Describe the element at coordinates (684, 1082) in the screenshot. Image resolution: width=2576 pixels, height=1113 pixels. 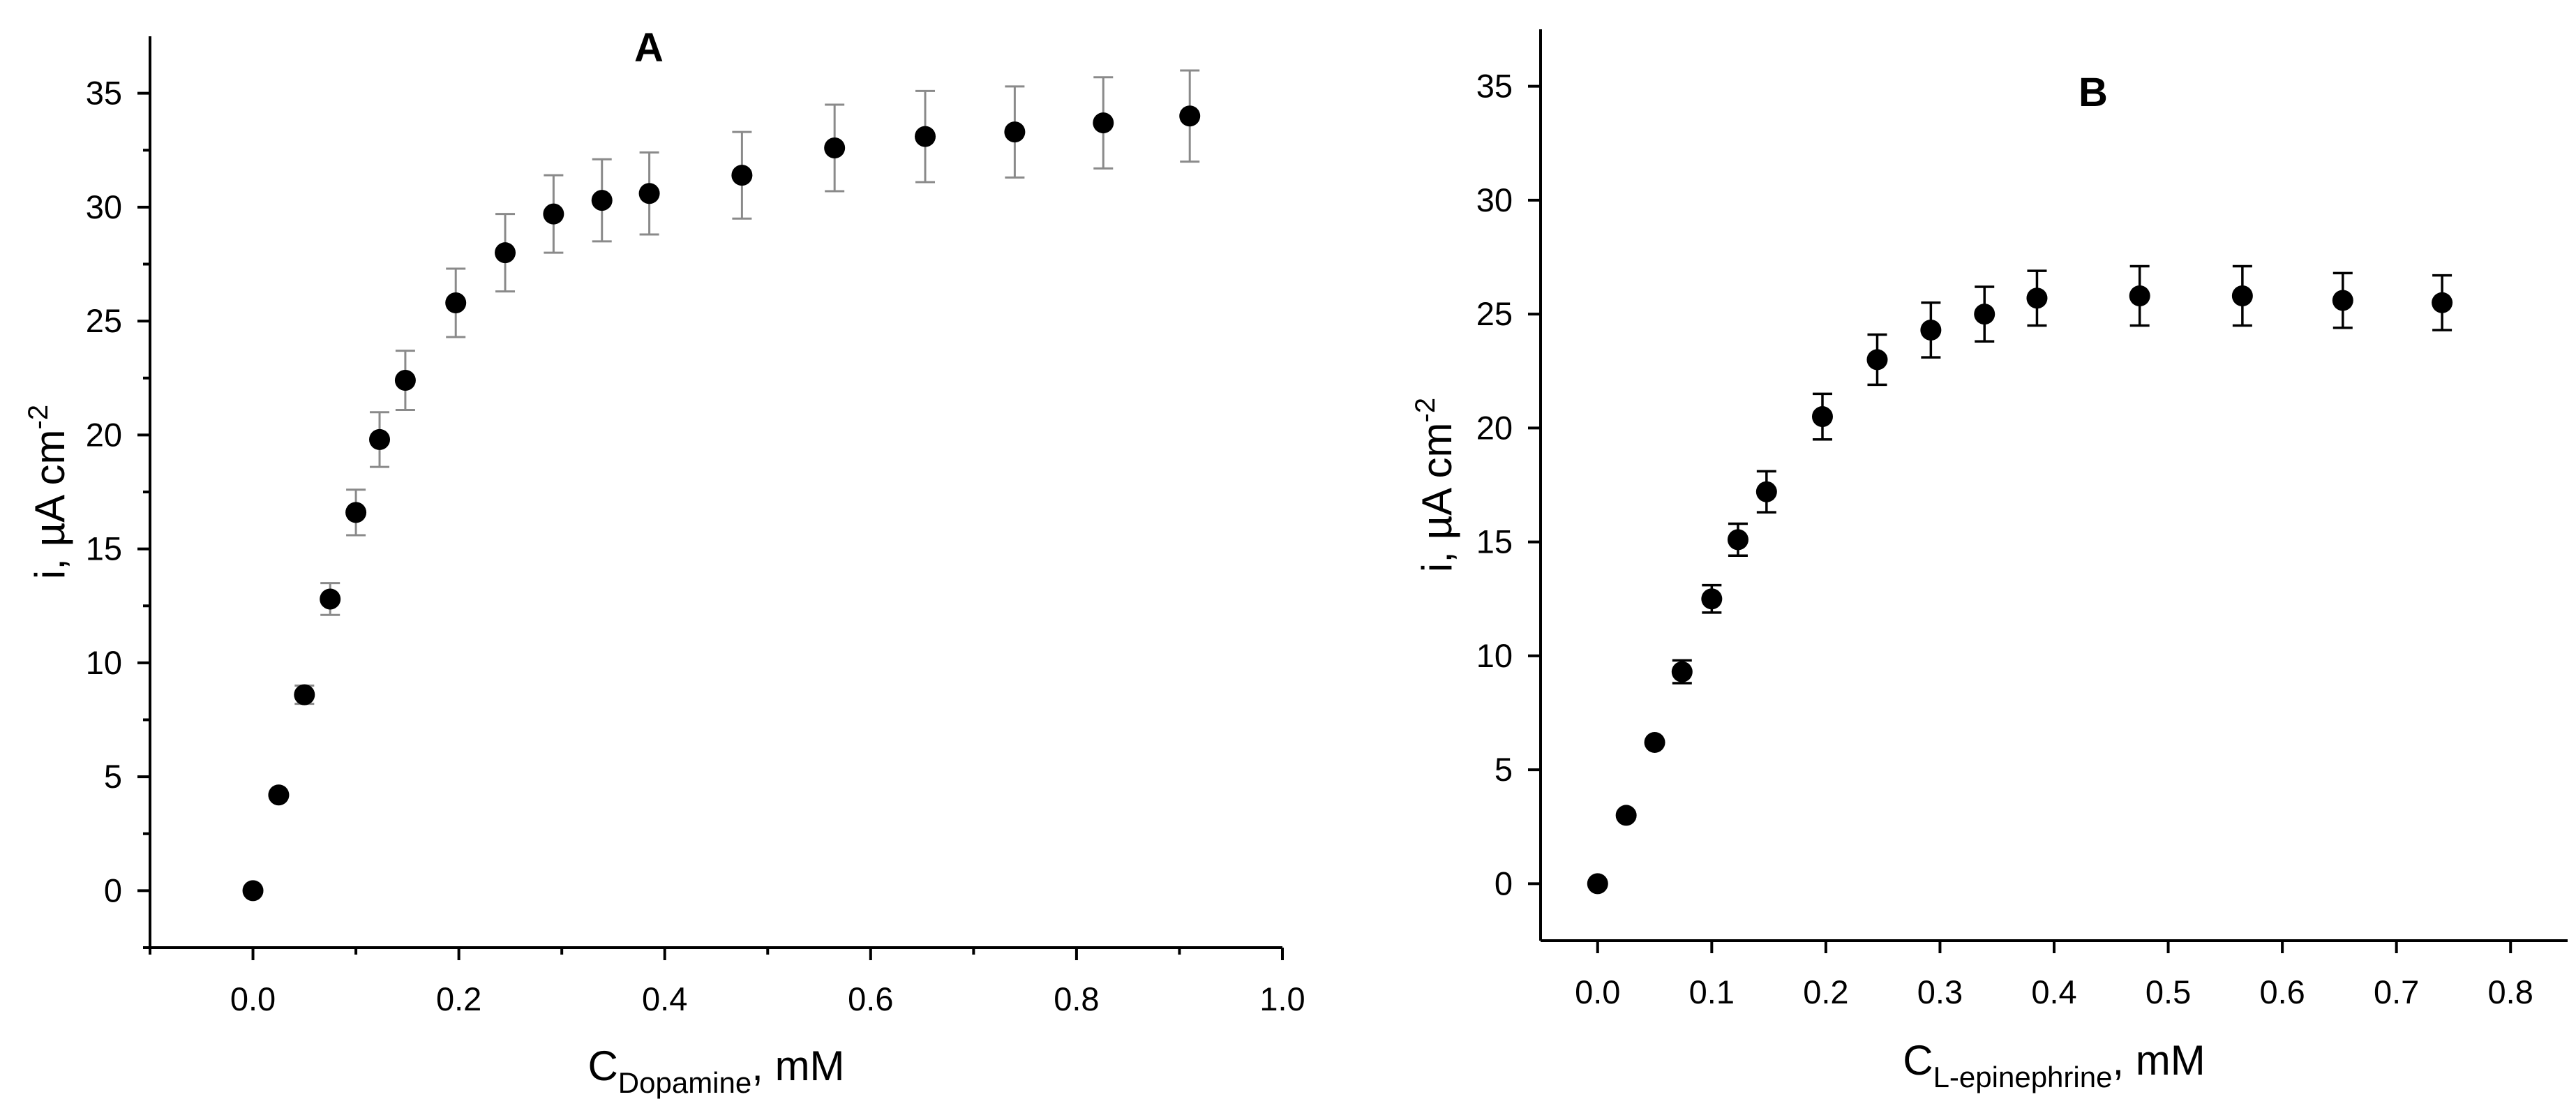
I see `x-axis-title-subscript: Dopamine` at that location.